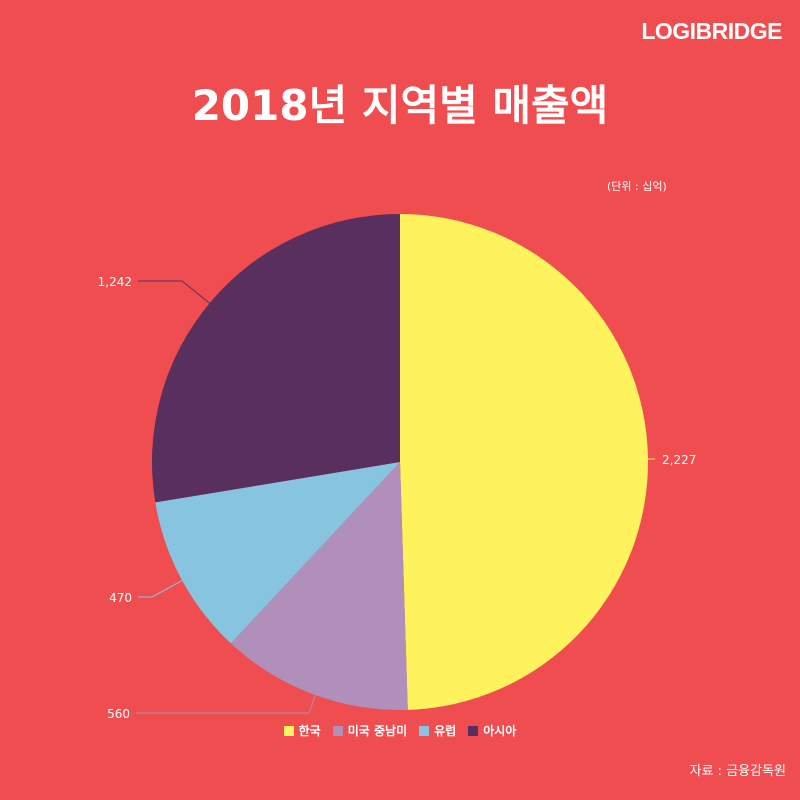  Describe the element at coordinates (679, 460) in the screenshot. I see `data-label: 2,227` at that location.